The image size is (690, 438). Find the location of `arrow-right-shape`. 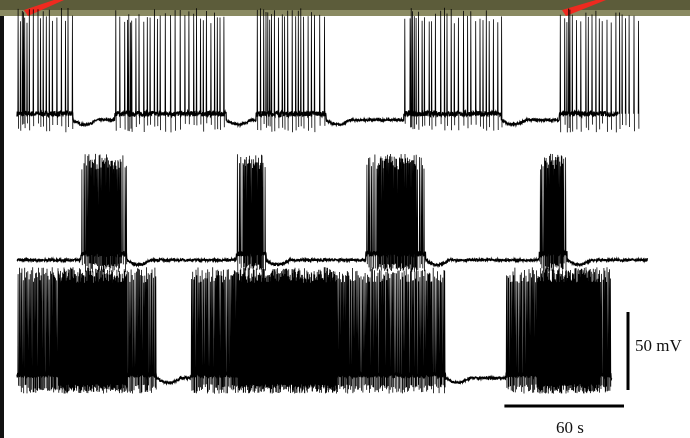

arrow-right-shape is located at coordinates (584, 8).